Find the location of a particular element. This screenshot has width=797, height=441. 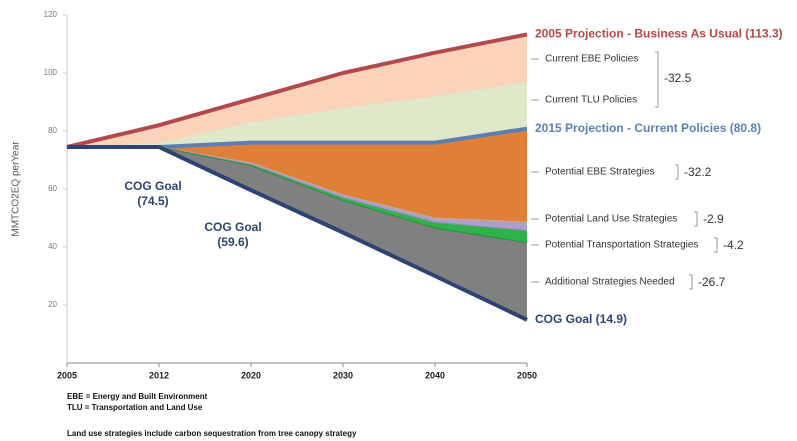

goal-label: (74.5) is located at coordinates (152, 201).